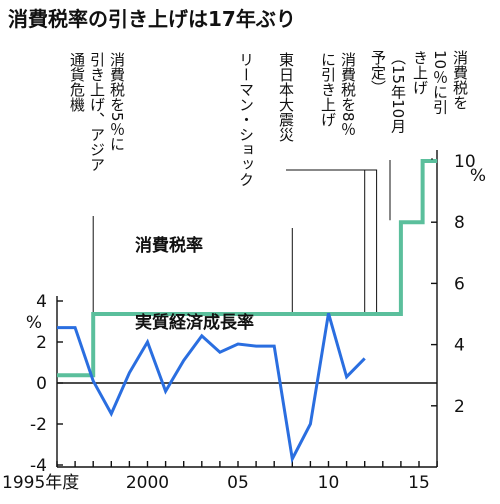 This screenshot has width=500, height=504. Describe the element at coordinates (342, 182) in the screenshot. I see `annotation: 消費税を8％に引き上げ` at that location.